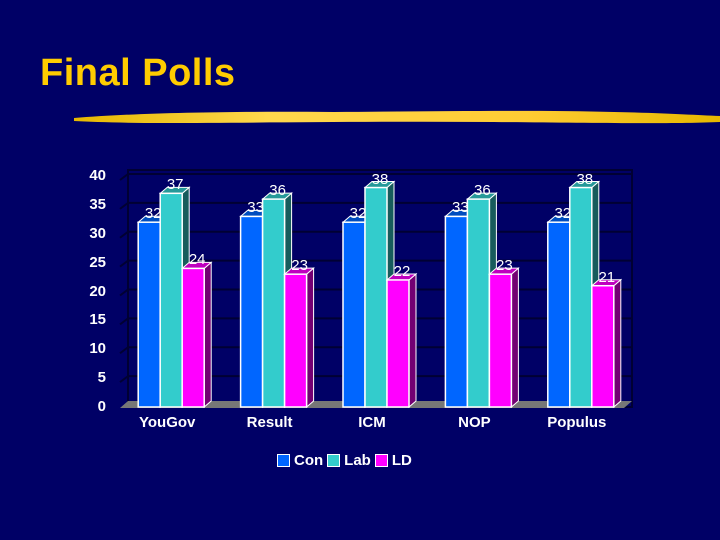  What do you see at coordinates (372, 422) in the screenshot?
I see `x-axis-label: ICM` at bounding box center [372, 422].